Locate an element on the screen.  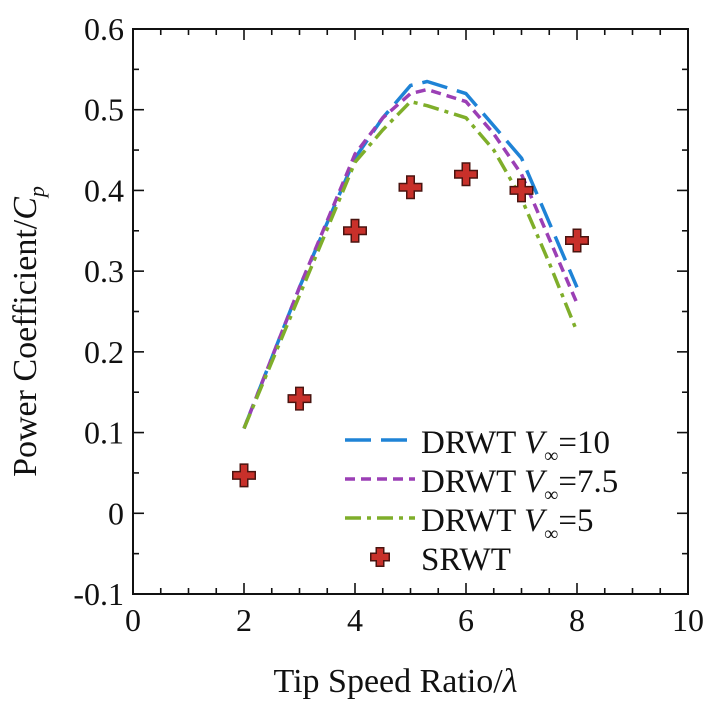
legend-item: DRWT V∞=10 is located at coordinates (477, 446).